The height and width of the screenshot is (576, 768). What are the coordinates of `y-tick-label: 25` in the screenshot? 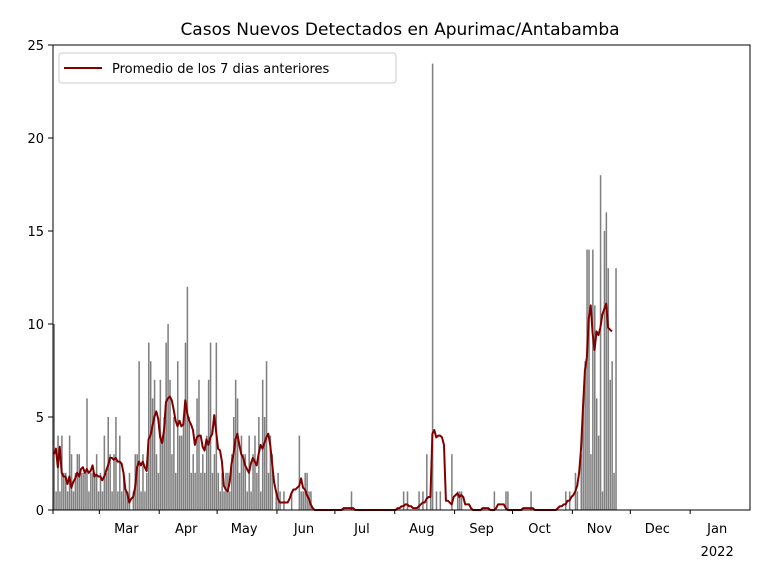 It's located at (35, 46).